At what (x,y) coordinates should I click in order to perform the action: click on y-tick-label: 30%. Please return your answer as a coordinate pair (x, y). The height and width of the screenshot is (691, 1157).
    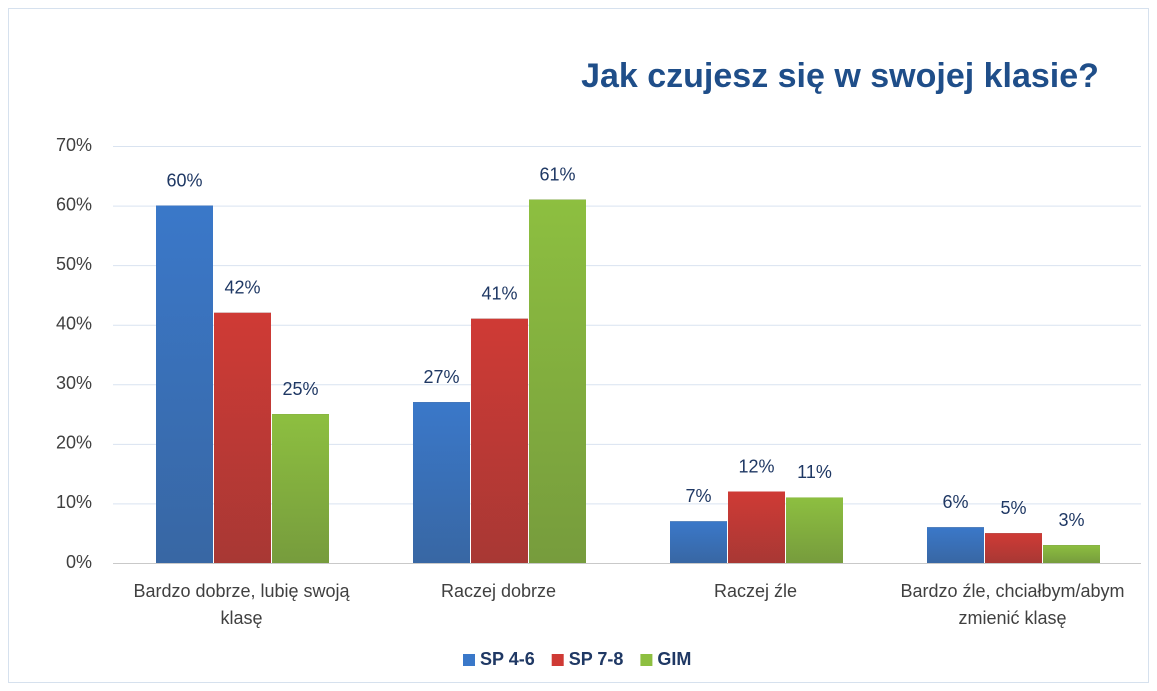
    Looking at the image, I should click on (74, 383).